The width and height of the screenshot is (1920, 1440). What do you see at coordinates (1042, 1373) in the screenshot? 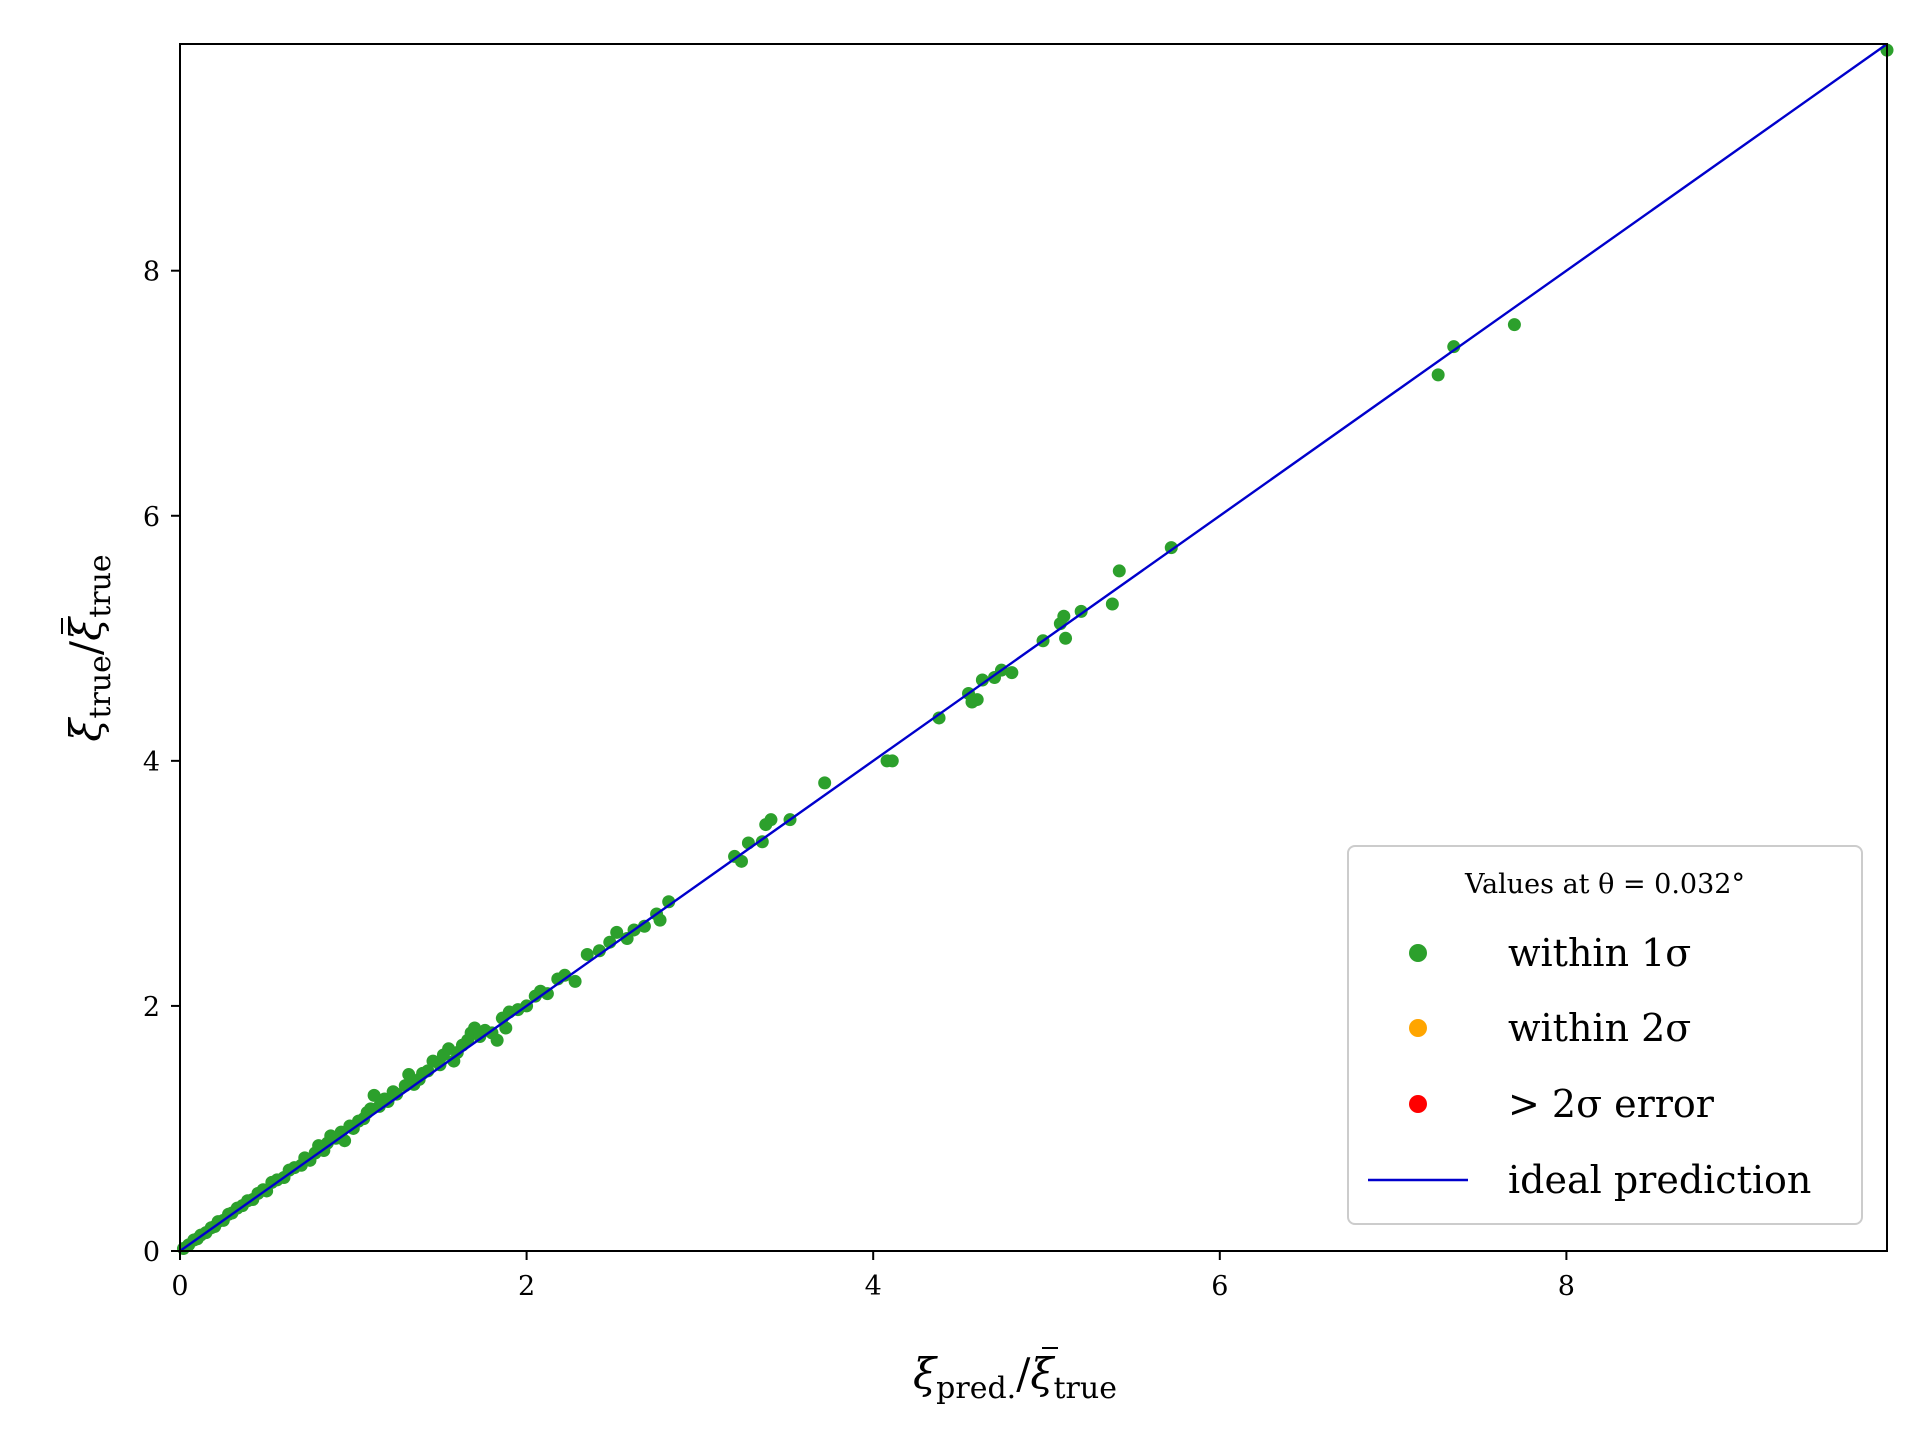
I see `x-label-over: ξ` at bounding box center [1042, 1373].